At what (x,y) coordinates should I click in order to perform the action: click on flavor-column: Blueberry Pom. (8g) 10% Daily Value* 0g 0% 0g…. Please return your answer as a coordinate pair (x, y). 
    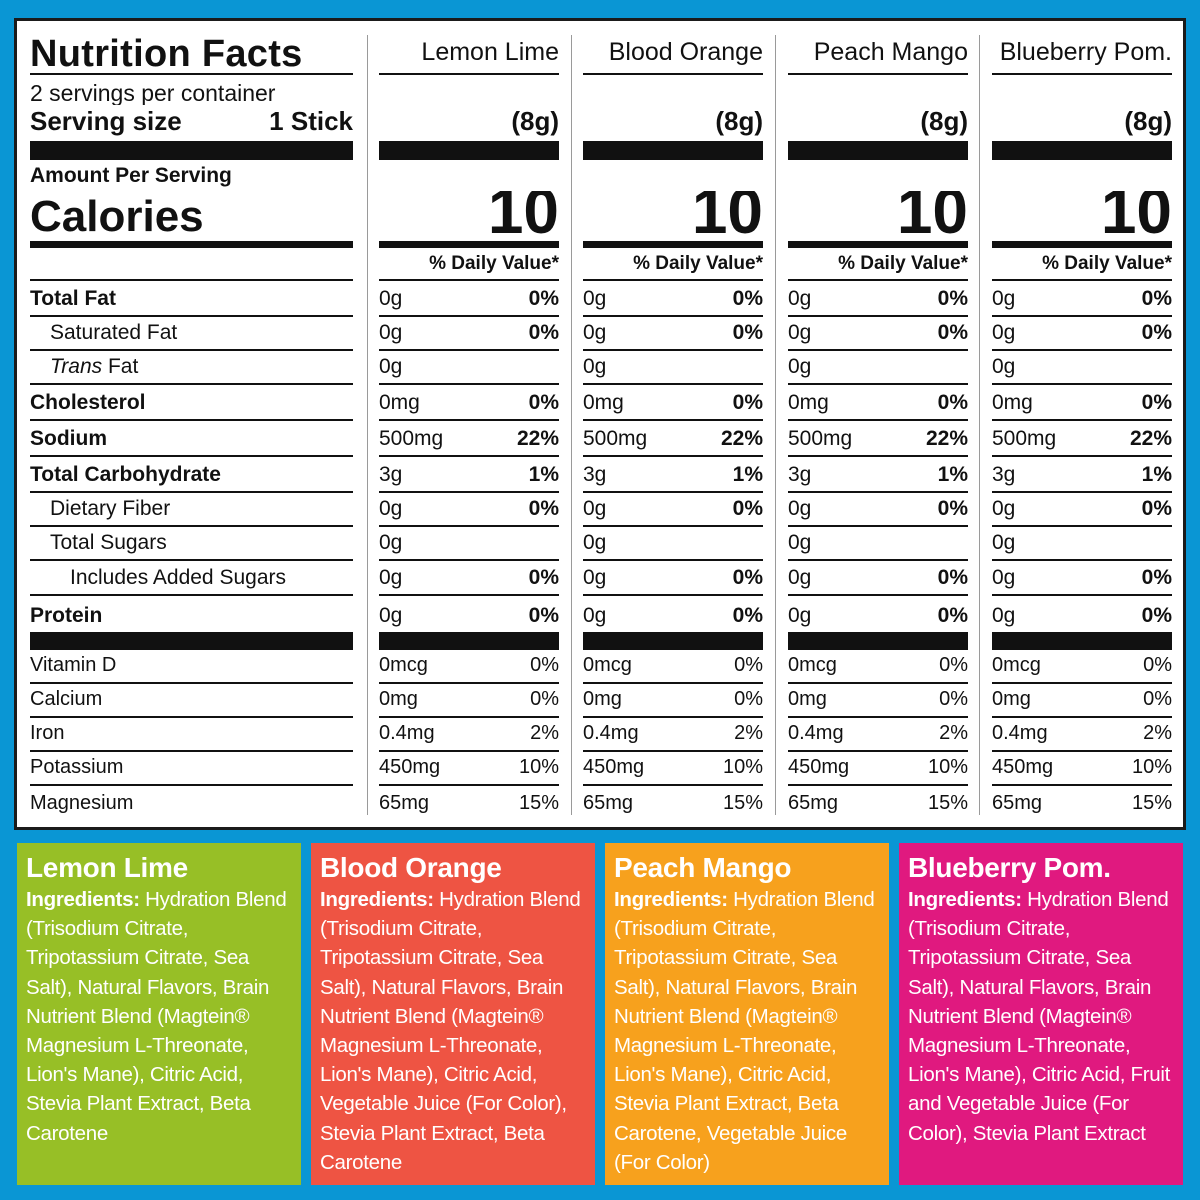
    Looking at the image, I should click on (1082, 427).